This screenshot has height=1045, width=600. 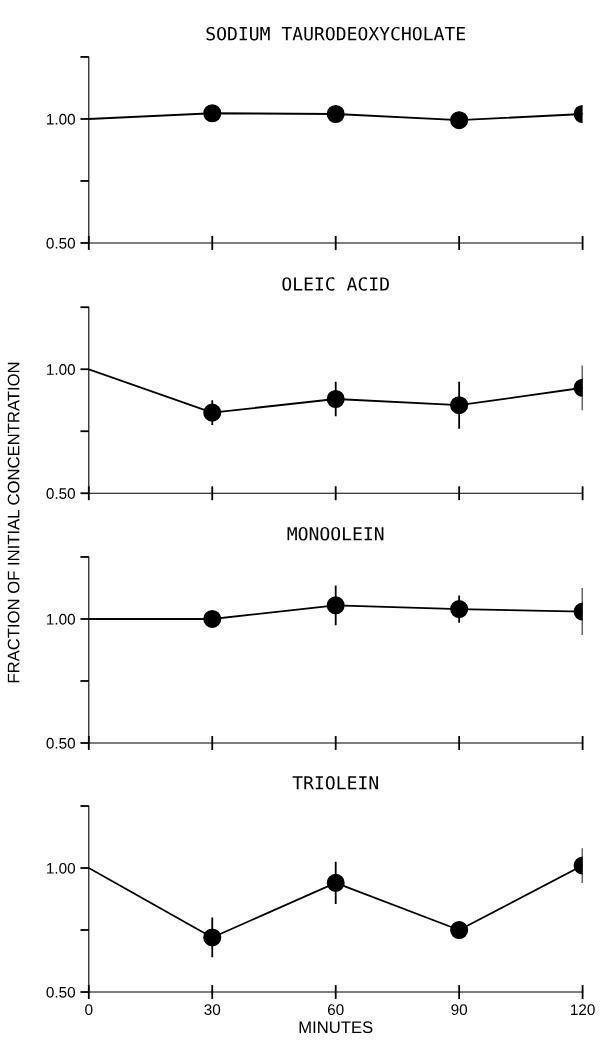 I want to click on x-tick-label: 0, so click(x=89, y=1010).